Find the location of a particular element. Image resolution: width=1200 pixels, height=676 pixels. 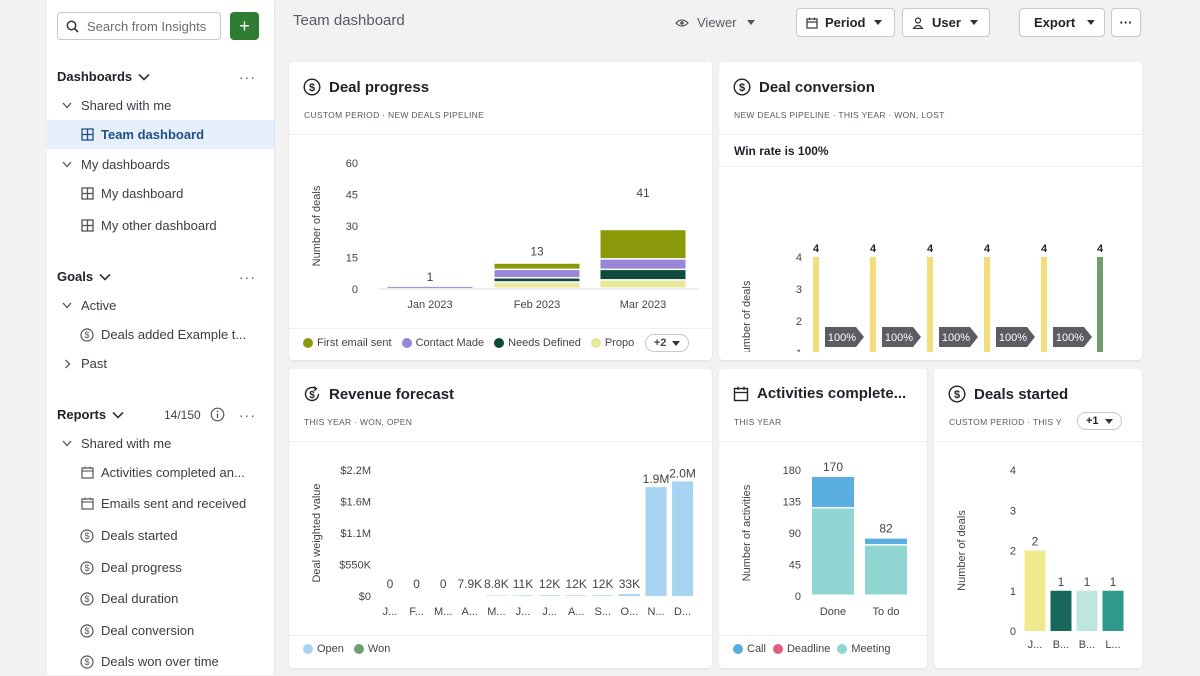

reports-title: Reports is located at coordinates (82, 414).